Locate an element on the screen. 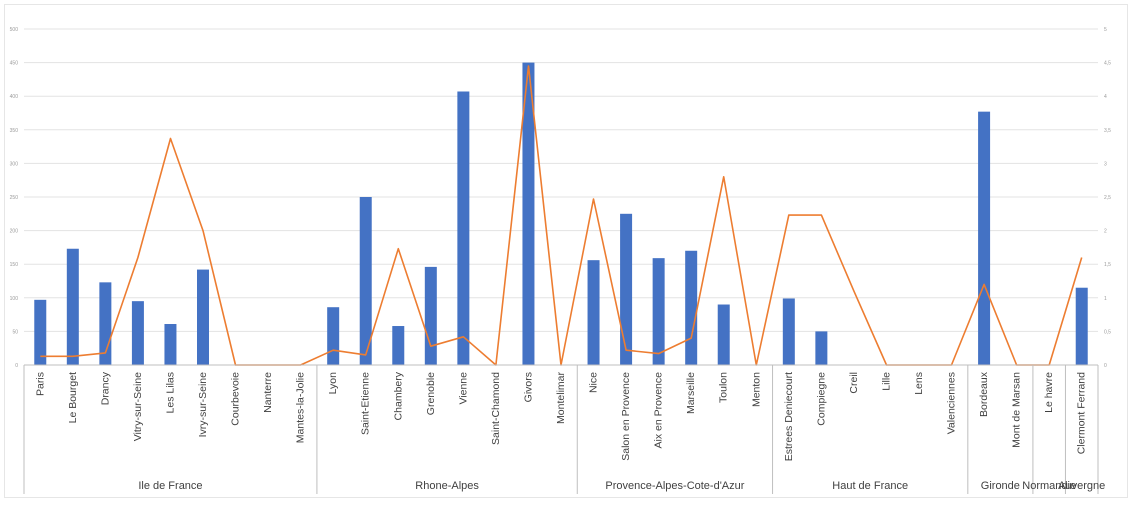 This screenshot has height=506, width=1132. y-axis-secondary: 0 0,5 1 1,5 2 2,5 3 3,5 4 4,5 5 is located at coordinates (1107, 198).